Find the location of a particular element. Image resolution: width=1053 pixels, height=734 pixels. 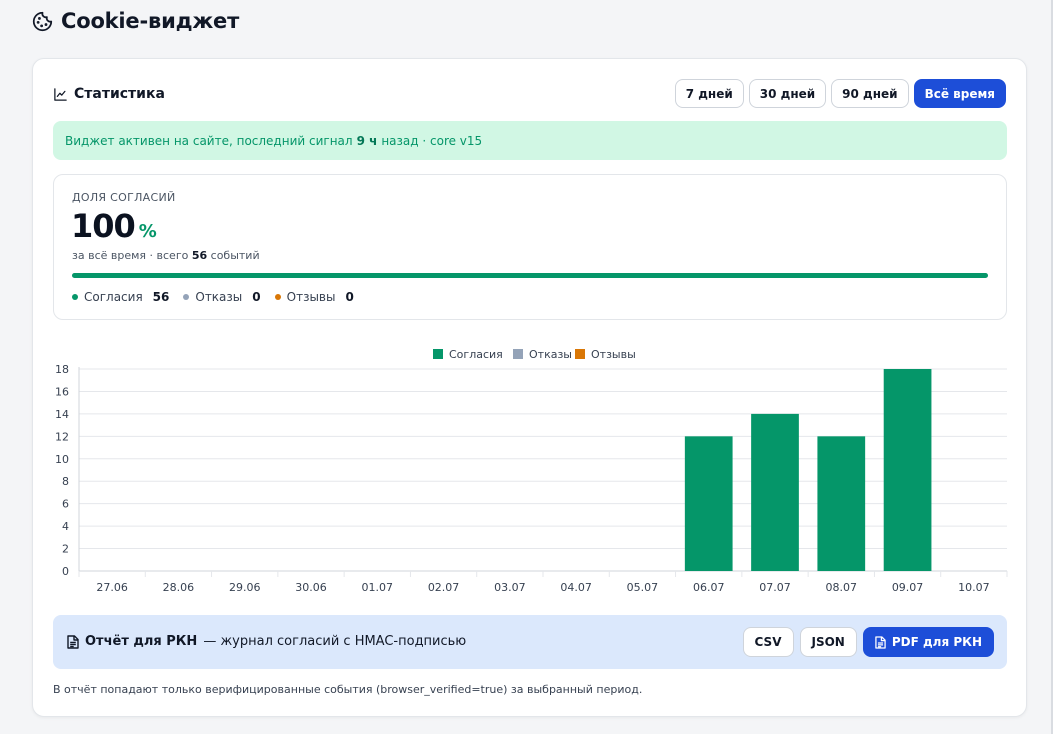

export-csv-button: CSV is located at coordinates (768, 642).